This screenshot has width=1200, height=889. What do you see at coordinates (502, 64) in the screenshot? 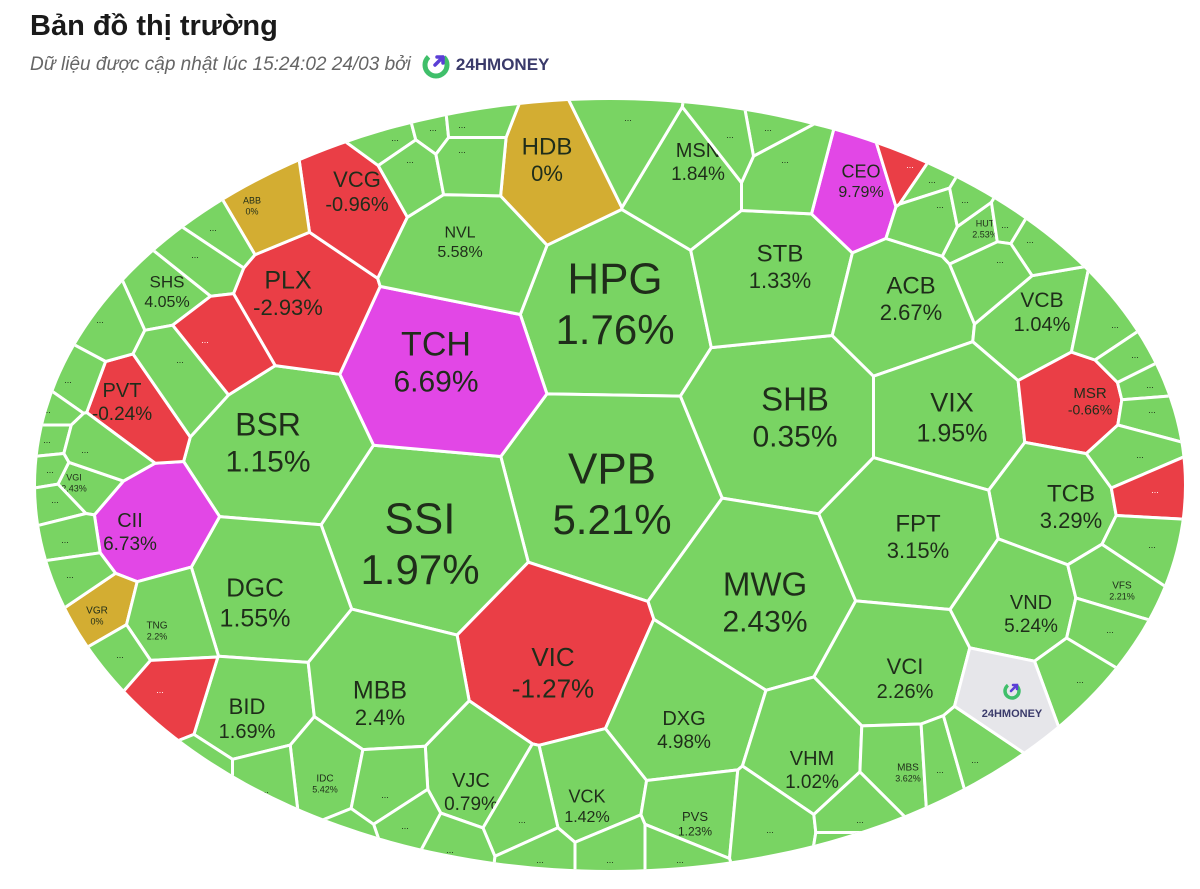
I see `brand-name: 24HMONEY` at bounding box center [502, 64].